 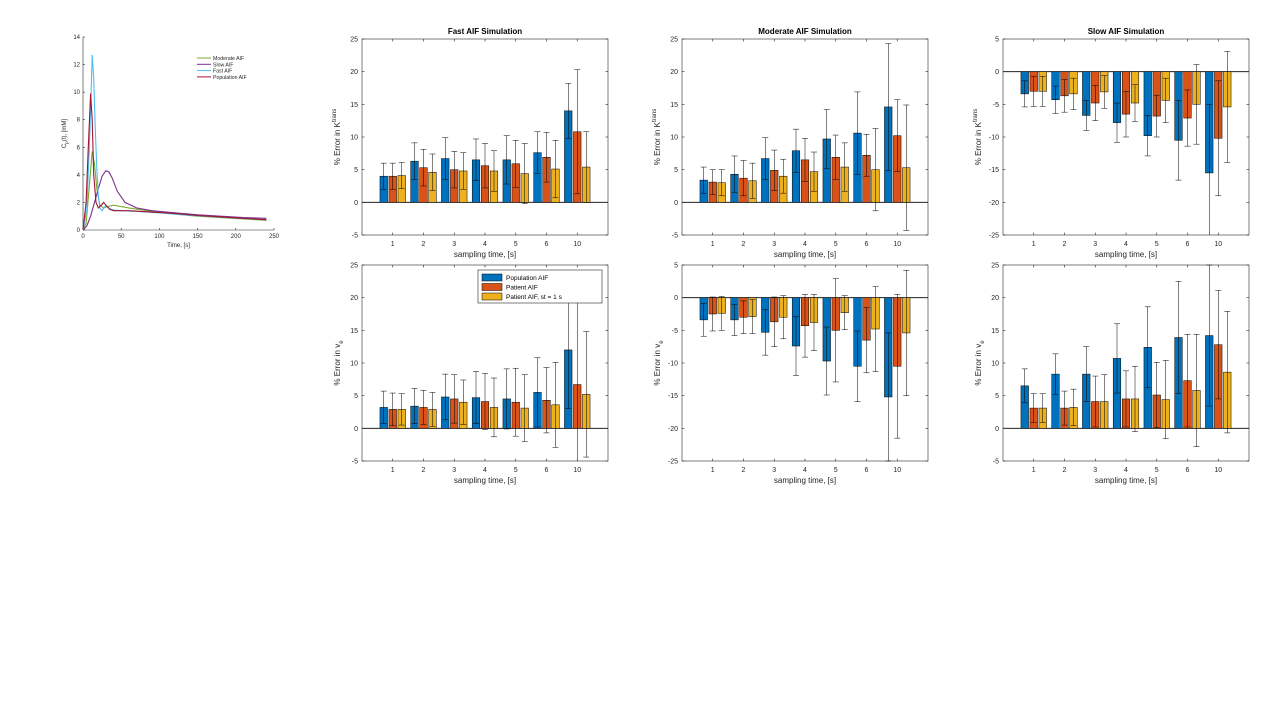 I want to click on slow-ve-x-tick-label: 10, so click(x=1218, y=470).